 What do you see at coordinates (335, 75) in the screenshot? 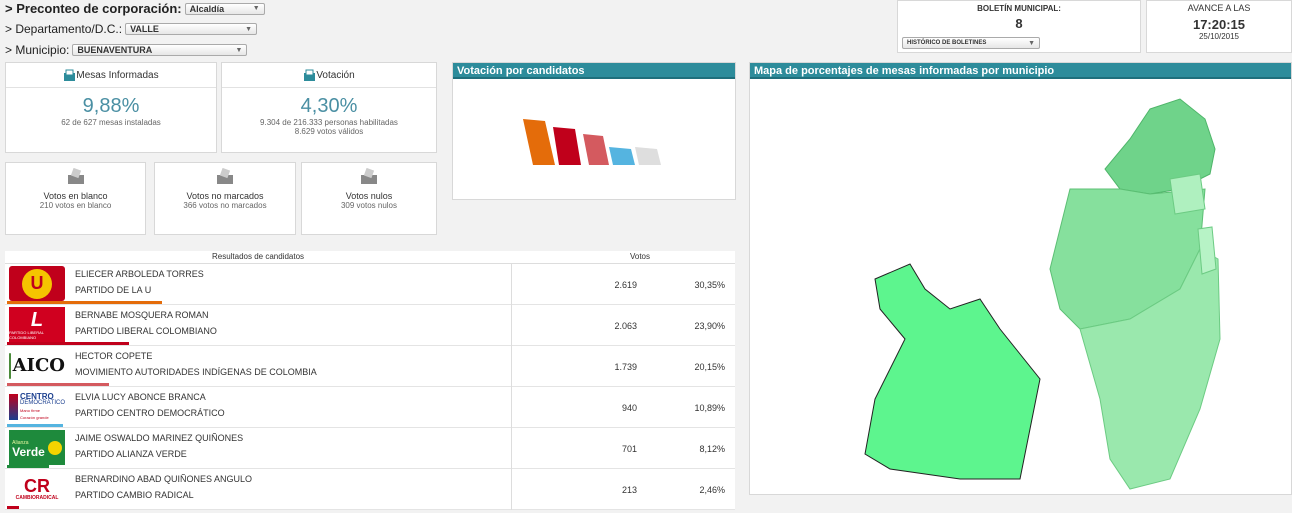
I see `votacion-title: Votación` at bounding box center [335, 75].